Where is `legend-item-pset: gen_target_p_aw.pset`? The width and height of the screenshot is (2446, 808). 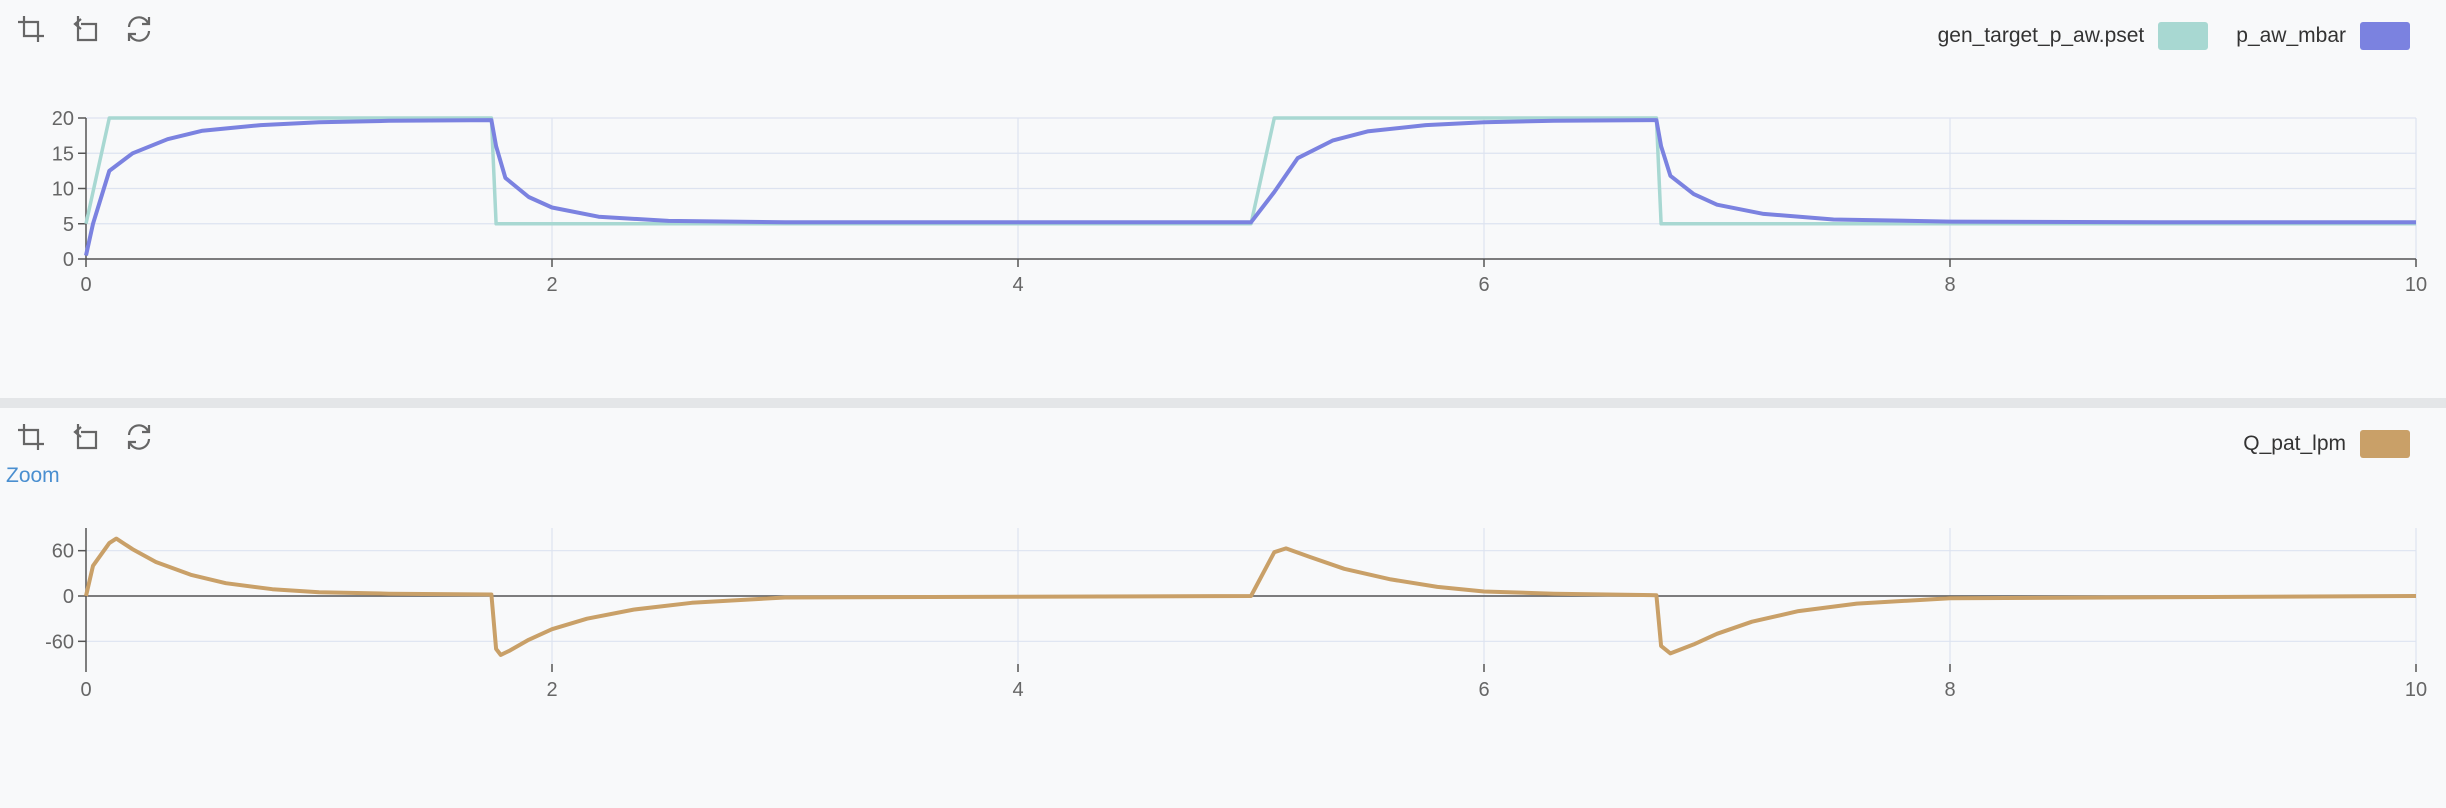
legend-item-pset: gen_target_p_aw.pset is located at coordinates (2073, 36).